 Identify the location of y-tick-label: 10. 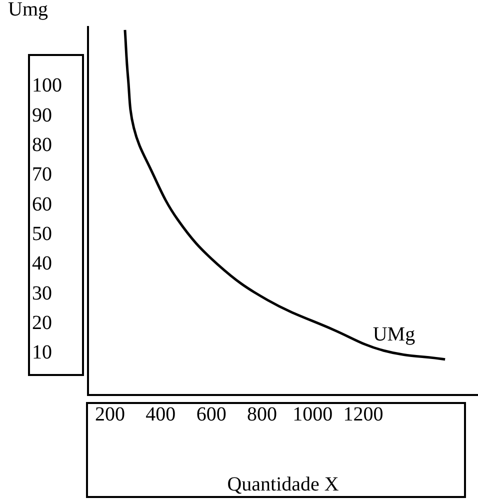
(42, 353).